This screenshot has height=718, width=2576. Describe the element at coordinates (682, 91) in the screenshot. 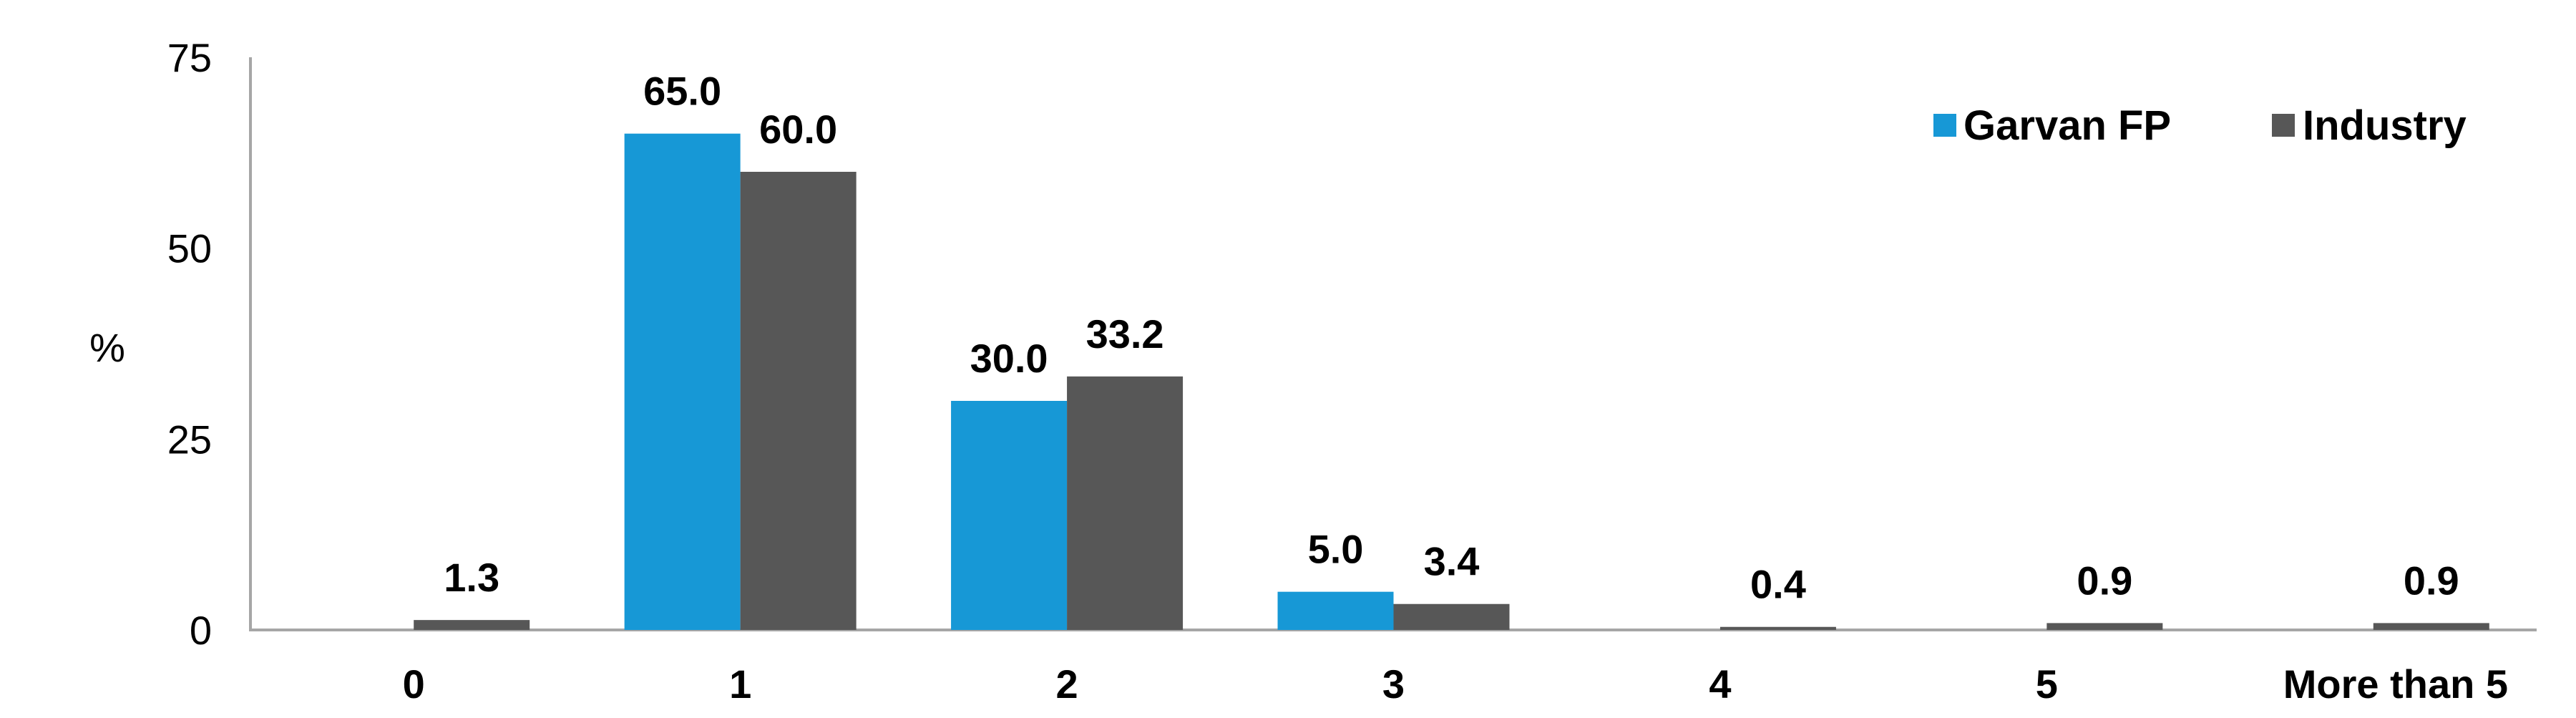

I see `garvan-fp-data-label: 65.0` at that location.